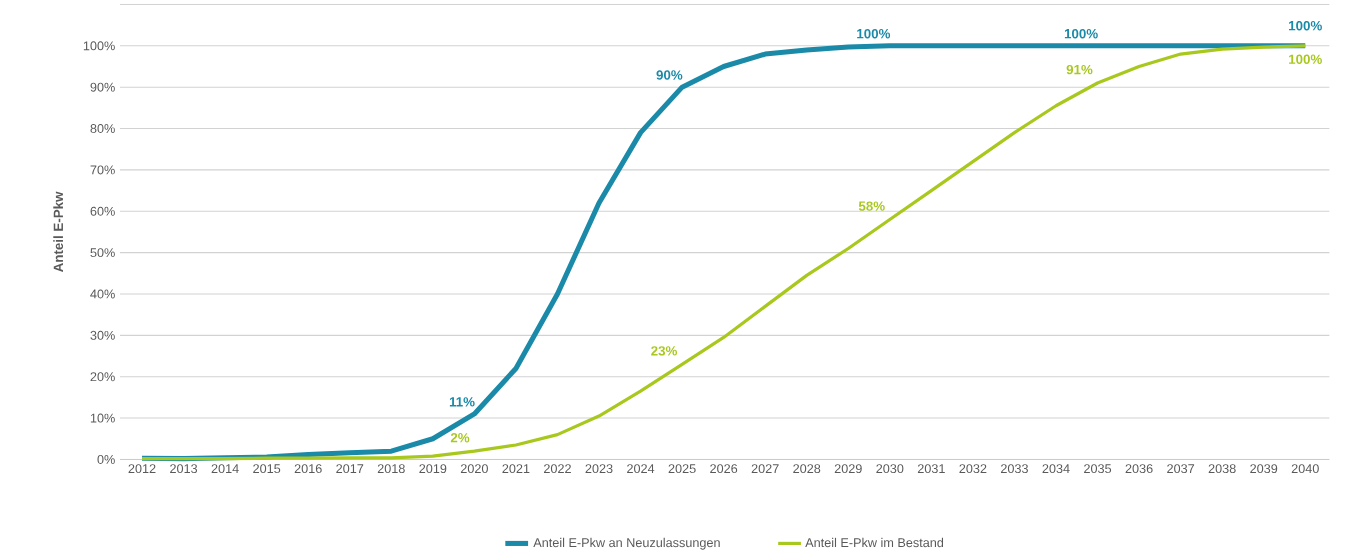  Describe the element at coordinates (99, 46) in the screenshot. I see `y-tick-label: 100%` at that location.